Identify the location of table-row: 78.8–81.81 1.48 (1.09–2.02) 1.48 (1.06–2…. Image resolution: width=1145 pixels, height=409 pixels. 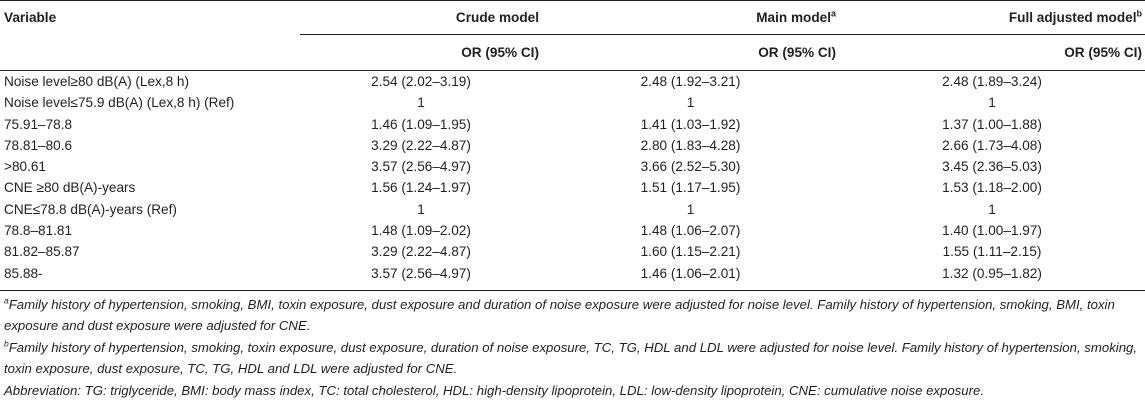
(572, 230).